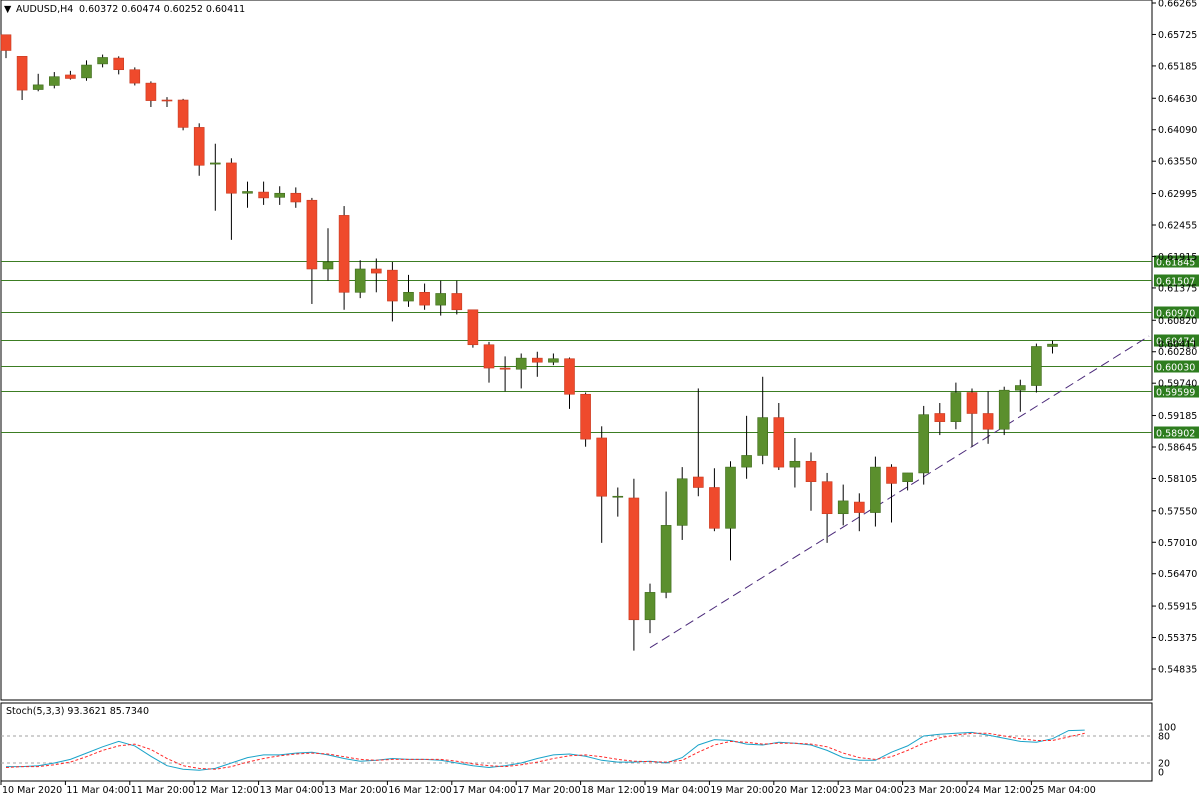 The height and width of the screenshot is (800, 1200). What do you see at coordinates (1177, 416) in the screenshot?
I see `price-tick-label: 0.59185` at bounding box center [1177, 416].